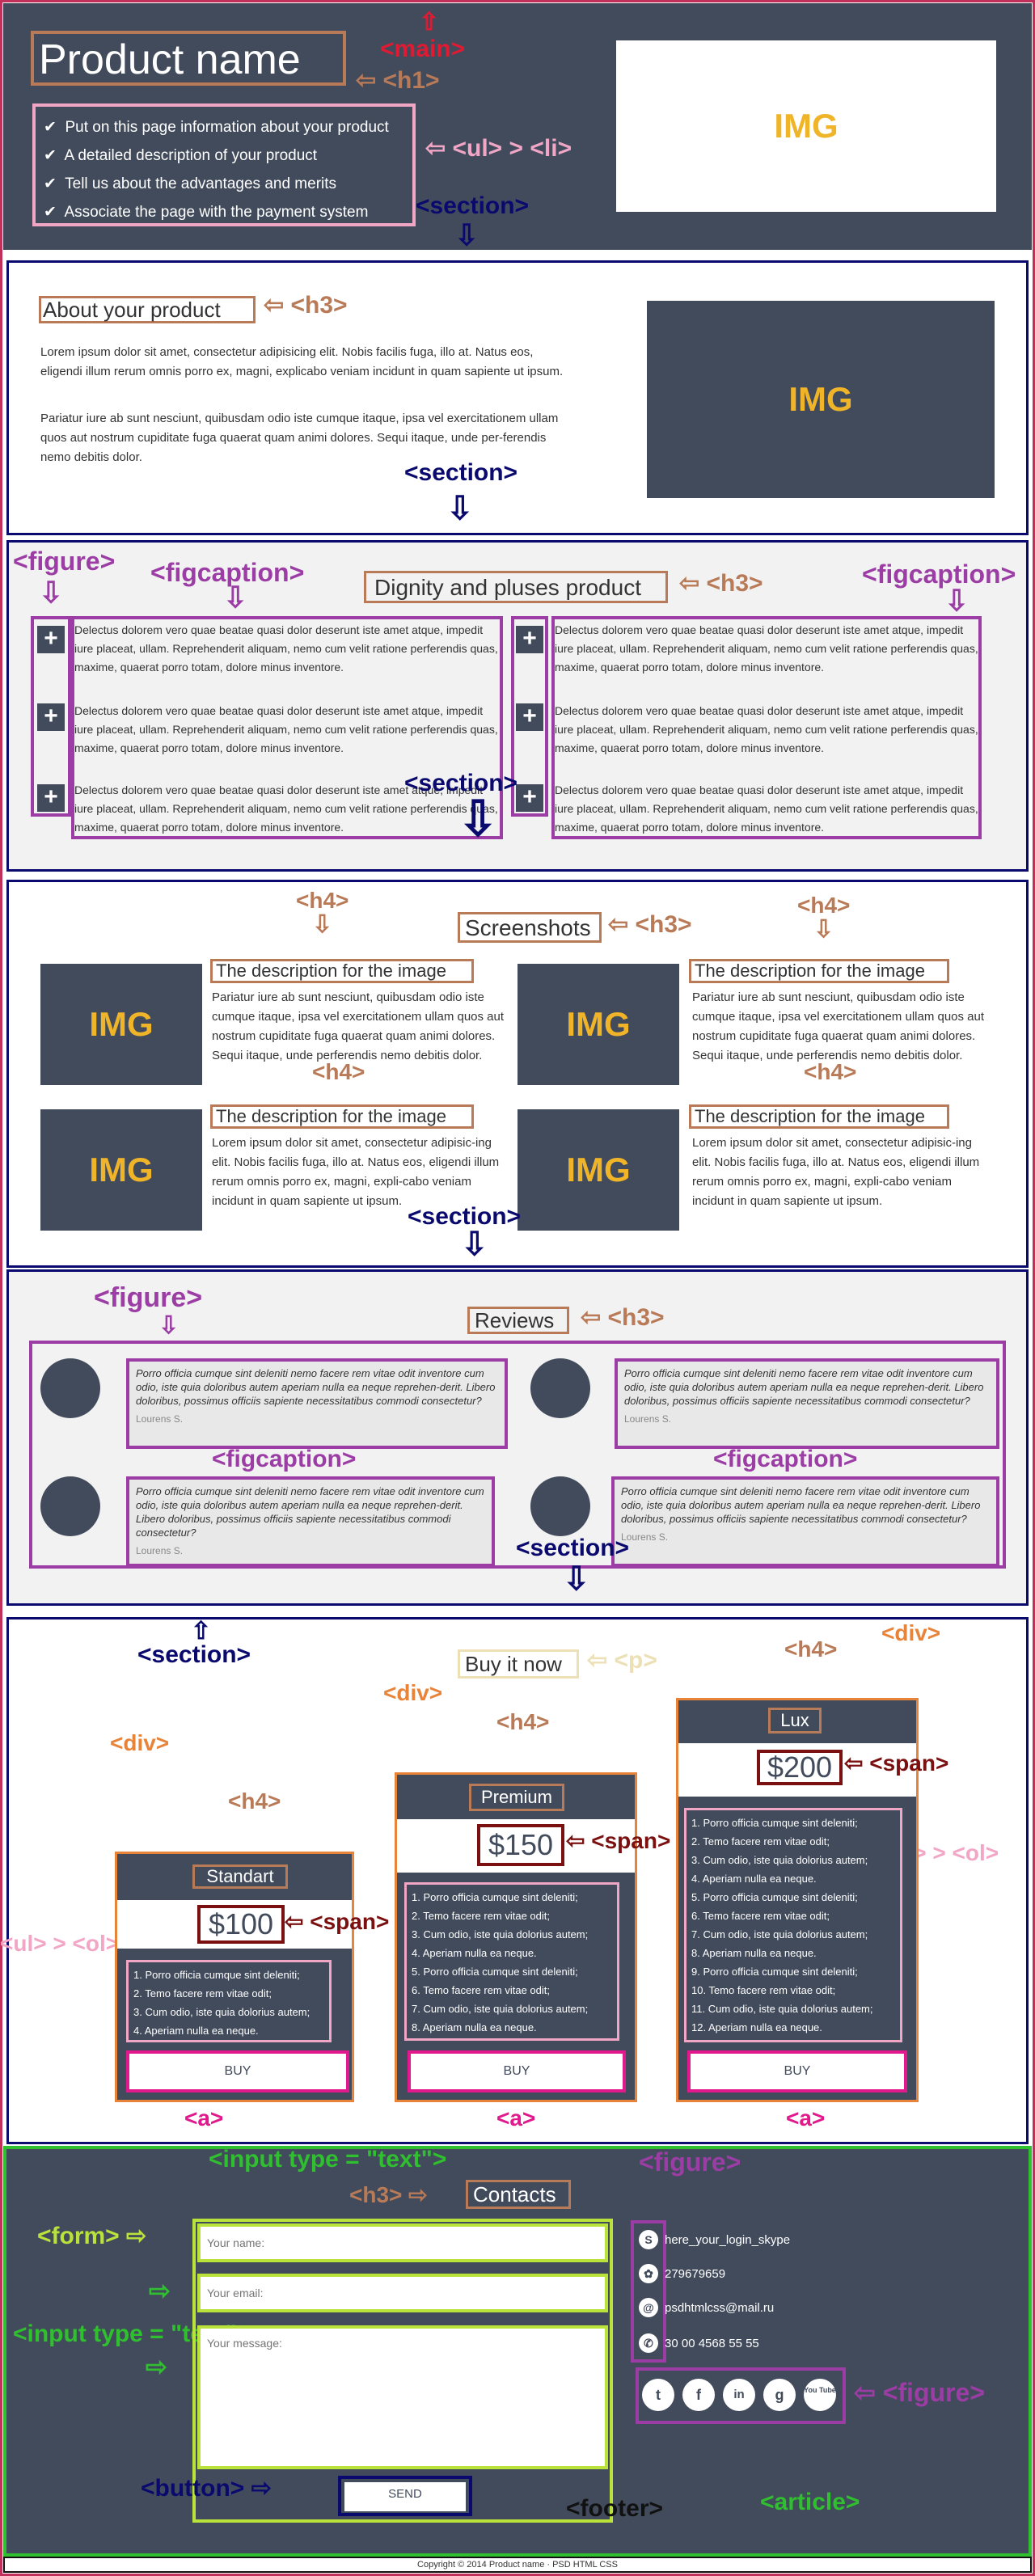 The width and height of the screenshot is (1035, 2576). Describe the element at coordinates (465, 1216) in the screenshot. I see `ann-section-4: <section>` at that location.